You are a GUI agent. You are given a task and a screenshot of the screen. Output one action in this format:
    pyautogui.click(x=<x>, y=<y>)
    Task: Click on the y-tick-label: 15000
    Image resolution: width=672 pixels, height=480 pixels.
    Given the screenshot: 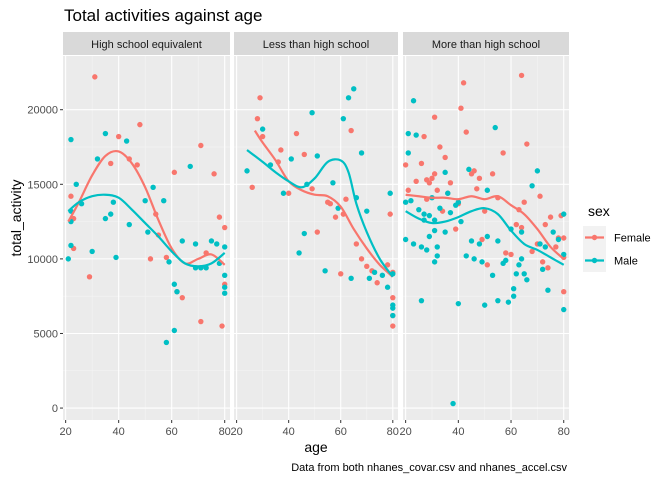 What is the action you would take?
    pyautogui.click(x=42, y=185)
    